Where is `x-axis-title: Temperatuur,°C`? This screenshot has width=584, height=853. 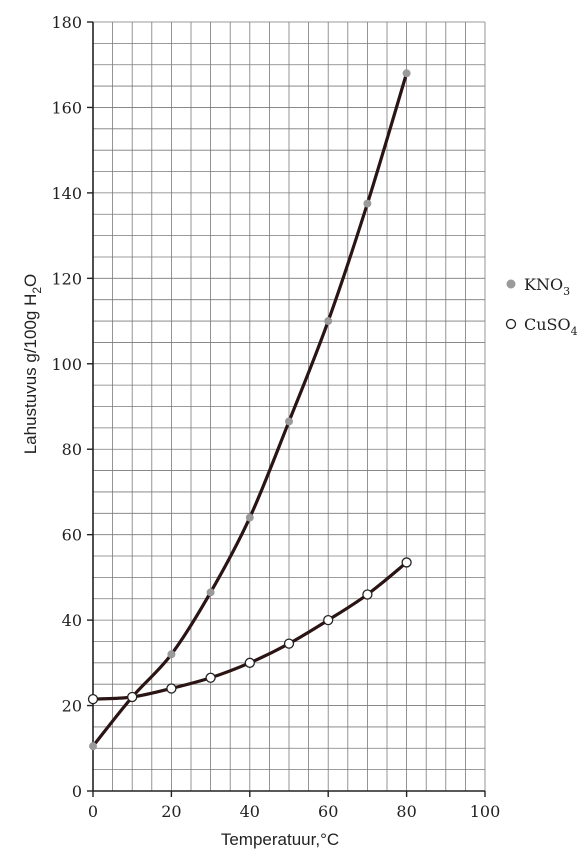
x-axis-title: Temperatuur,°C is located at coordinates (280, 839).